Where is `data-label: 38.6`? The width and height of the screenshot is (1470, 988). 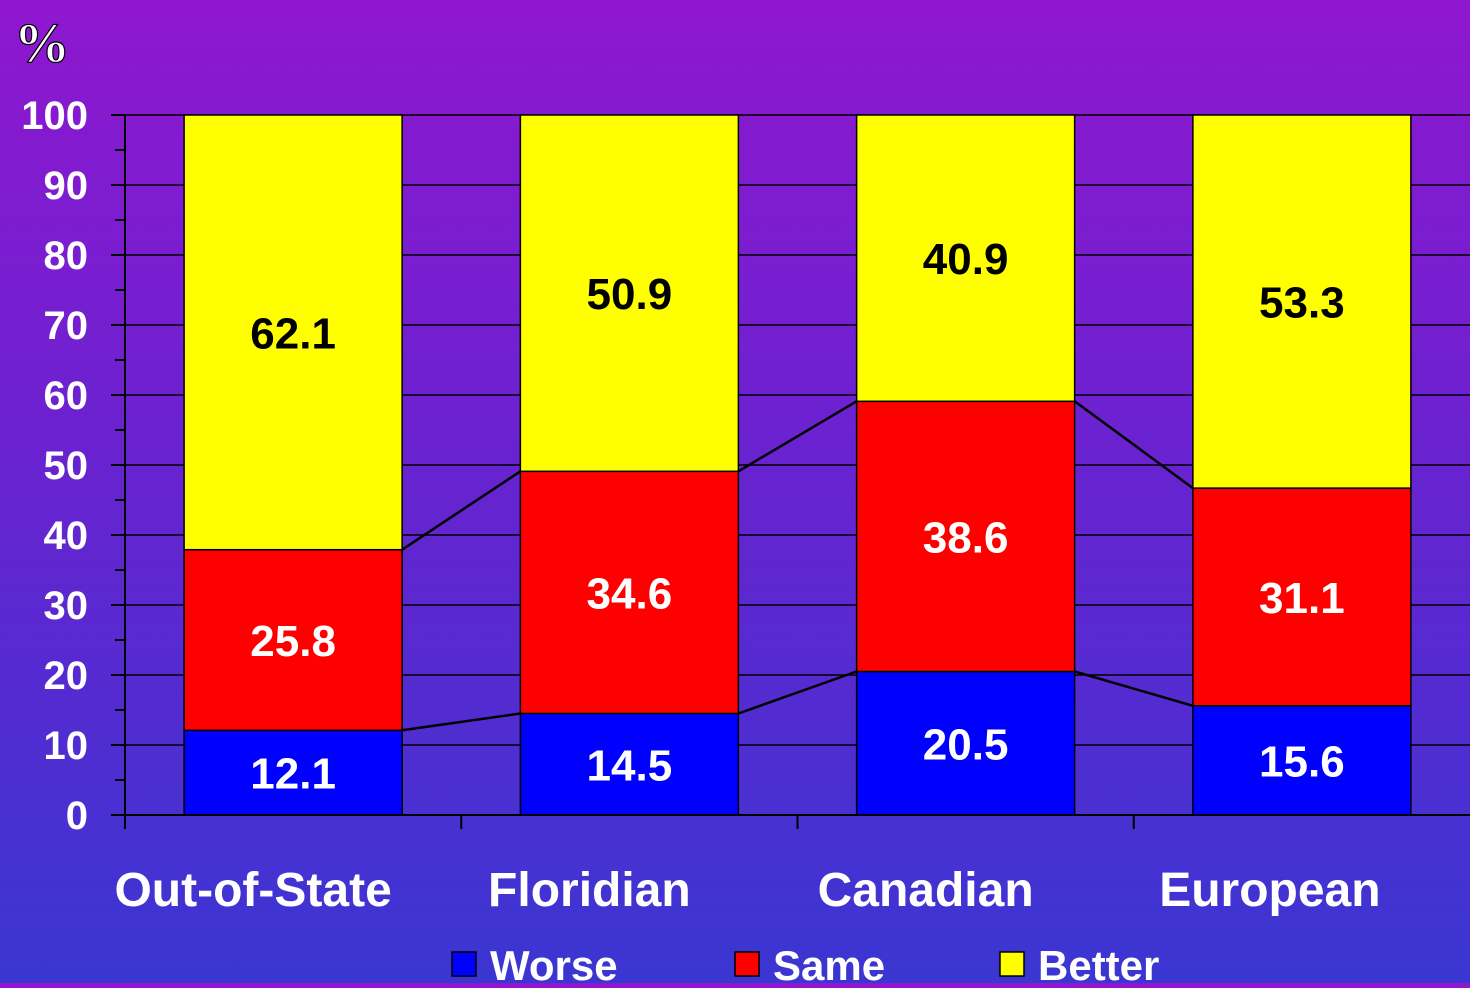 data-label: 38.6 is located at coordinates (966, 537).